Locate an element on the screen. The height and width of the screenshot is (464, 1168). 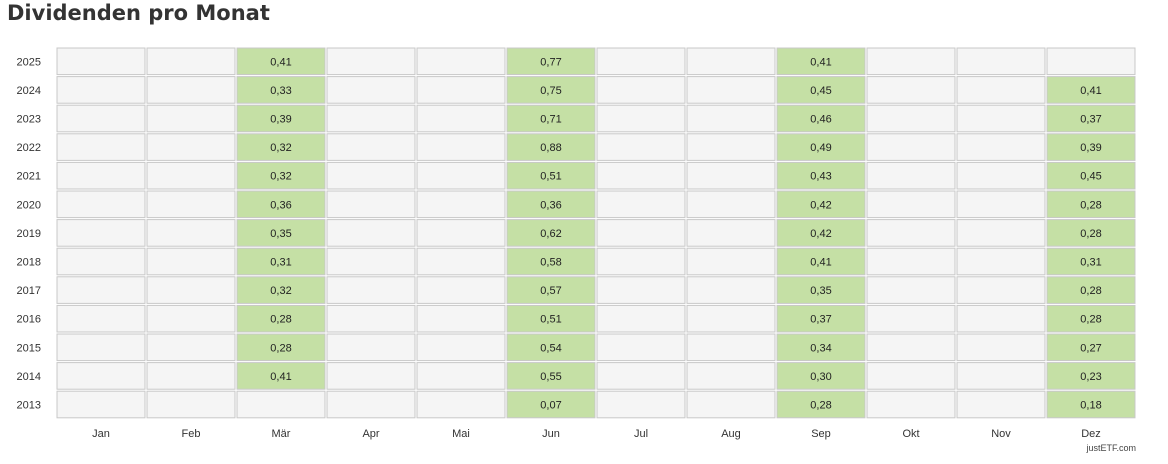
credit-label: justETF.com is located at coordinates (1111, 448).